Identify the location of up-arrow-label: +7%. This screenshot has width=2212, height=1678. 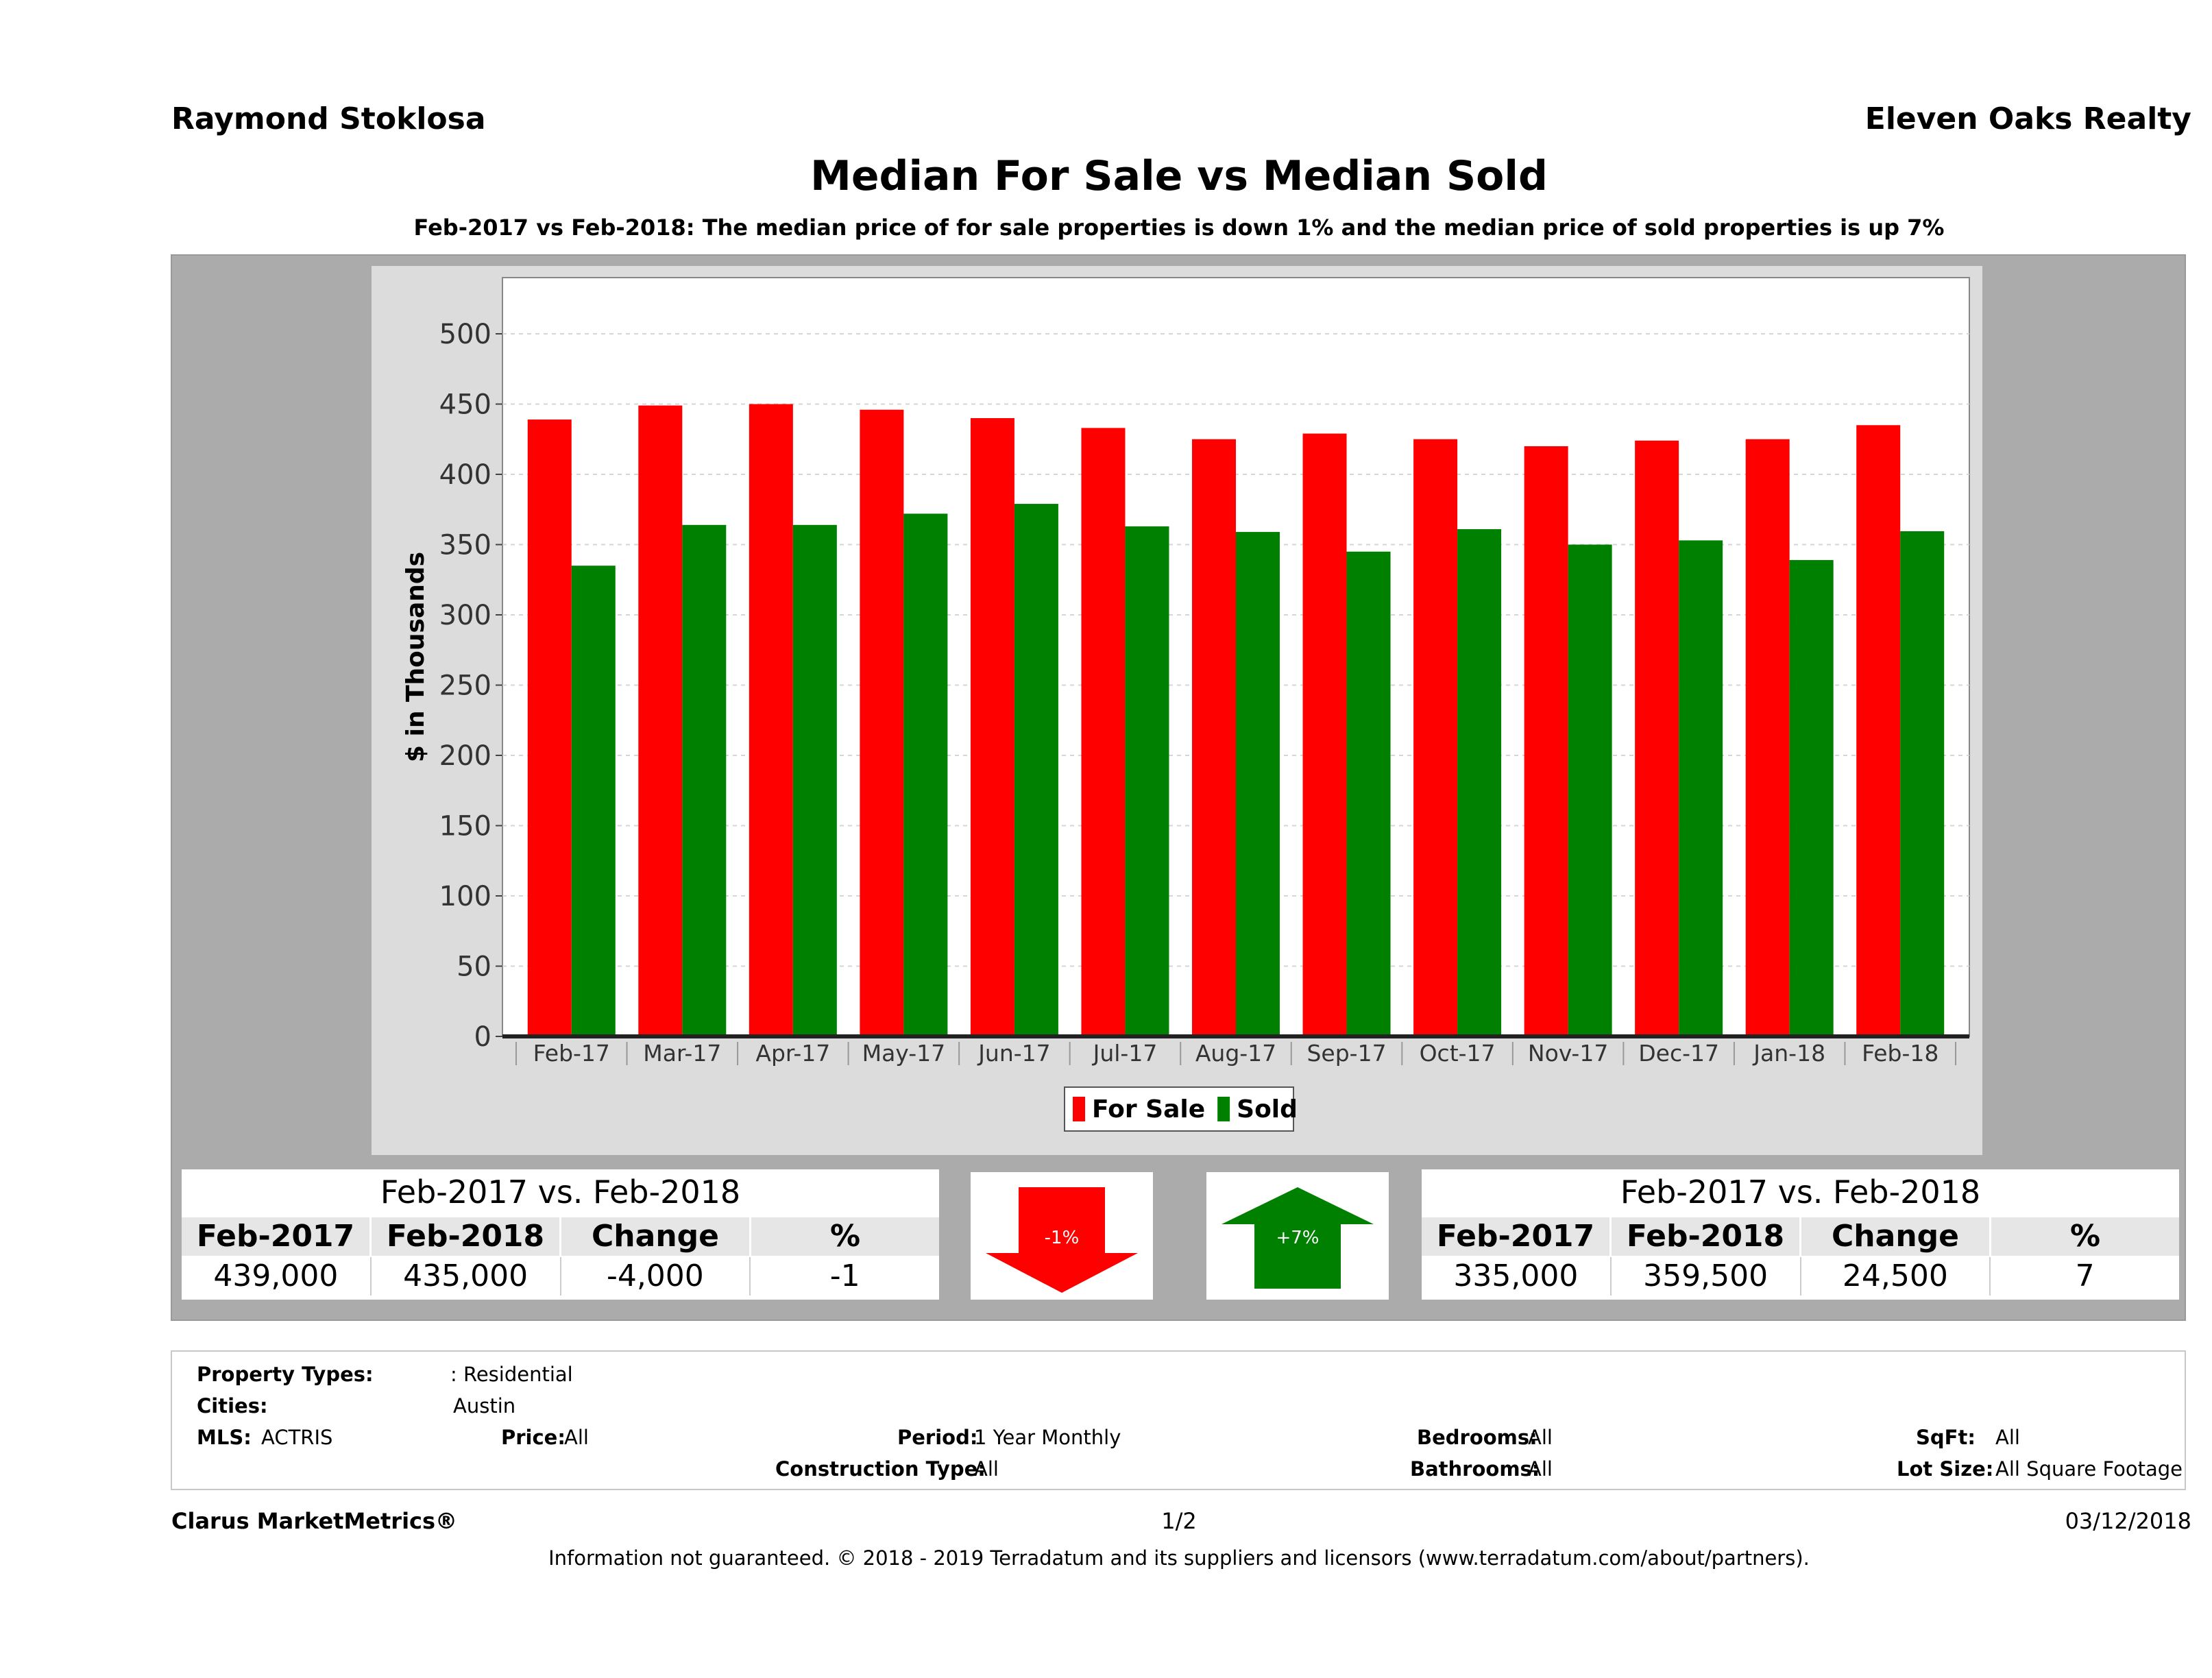
(1297, 1238).